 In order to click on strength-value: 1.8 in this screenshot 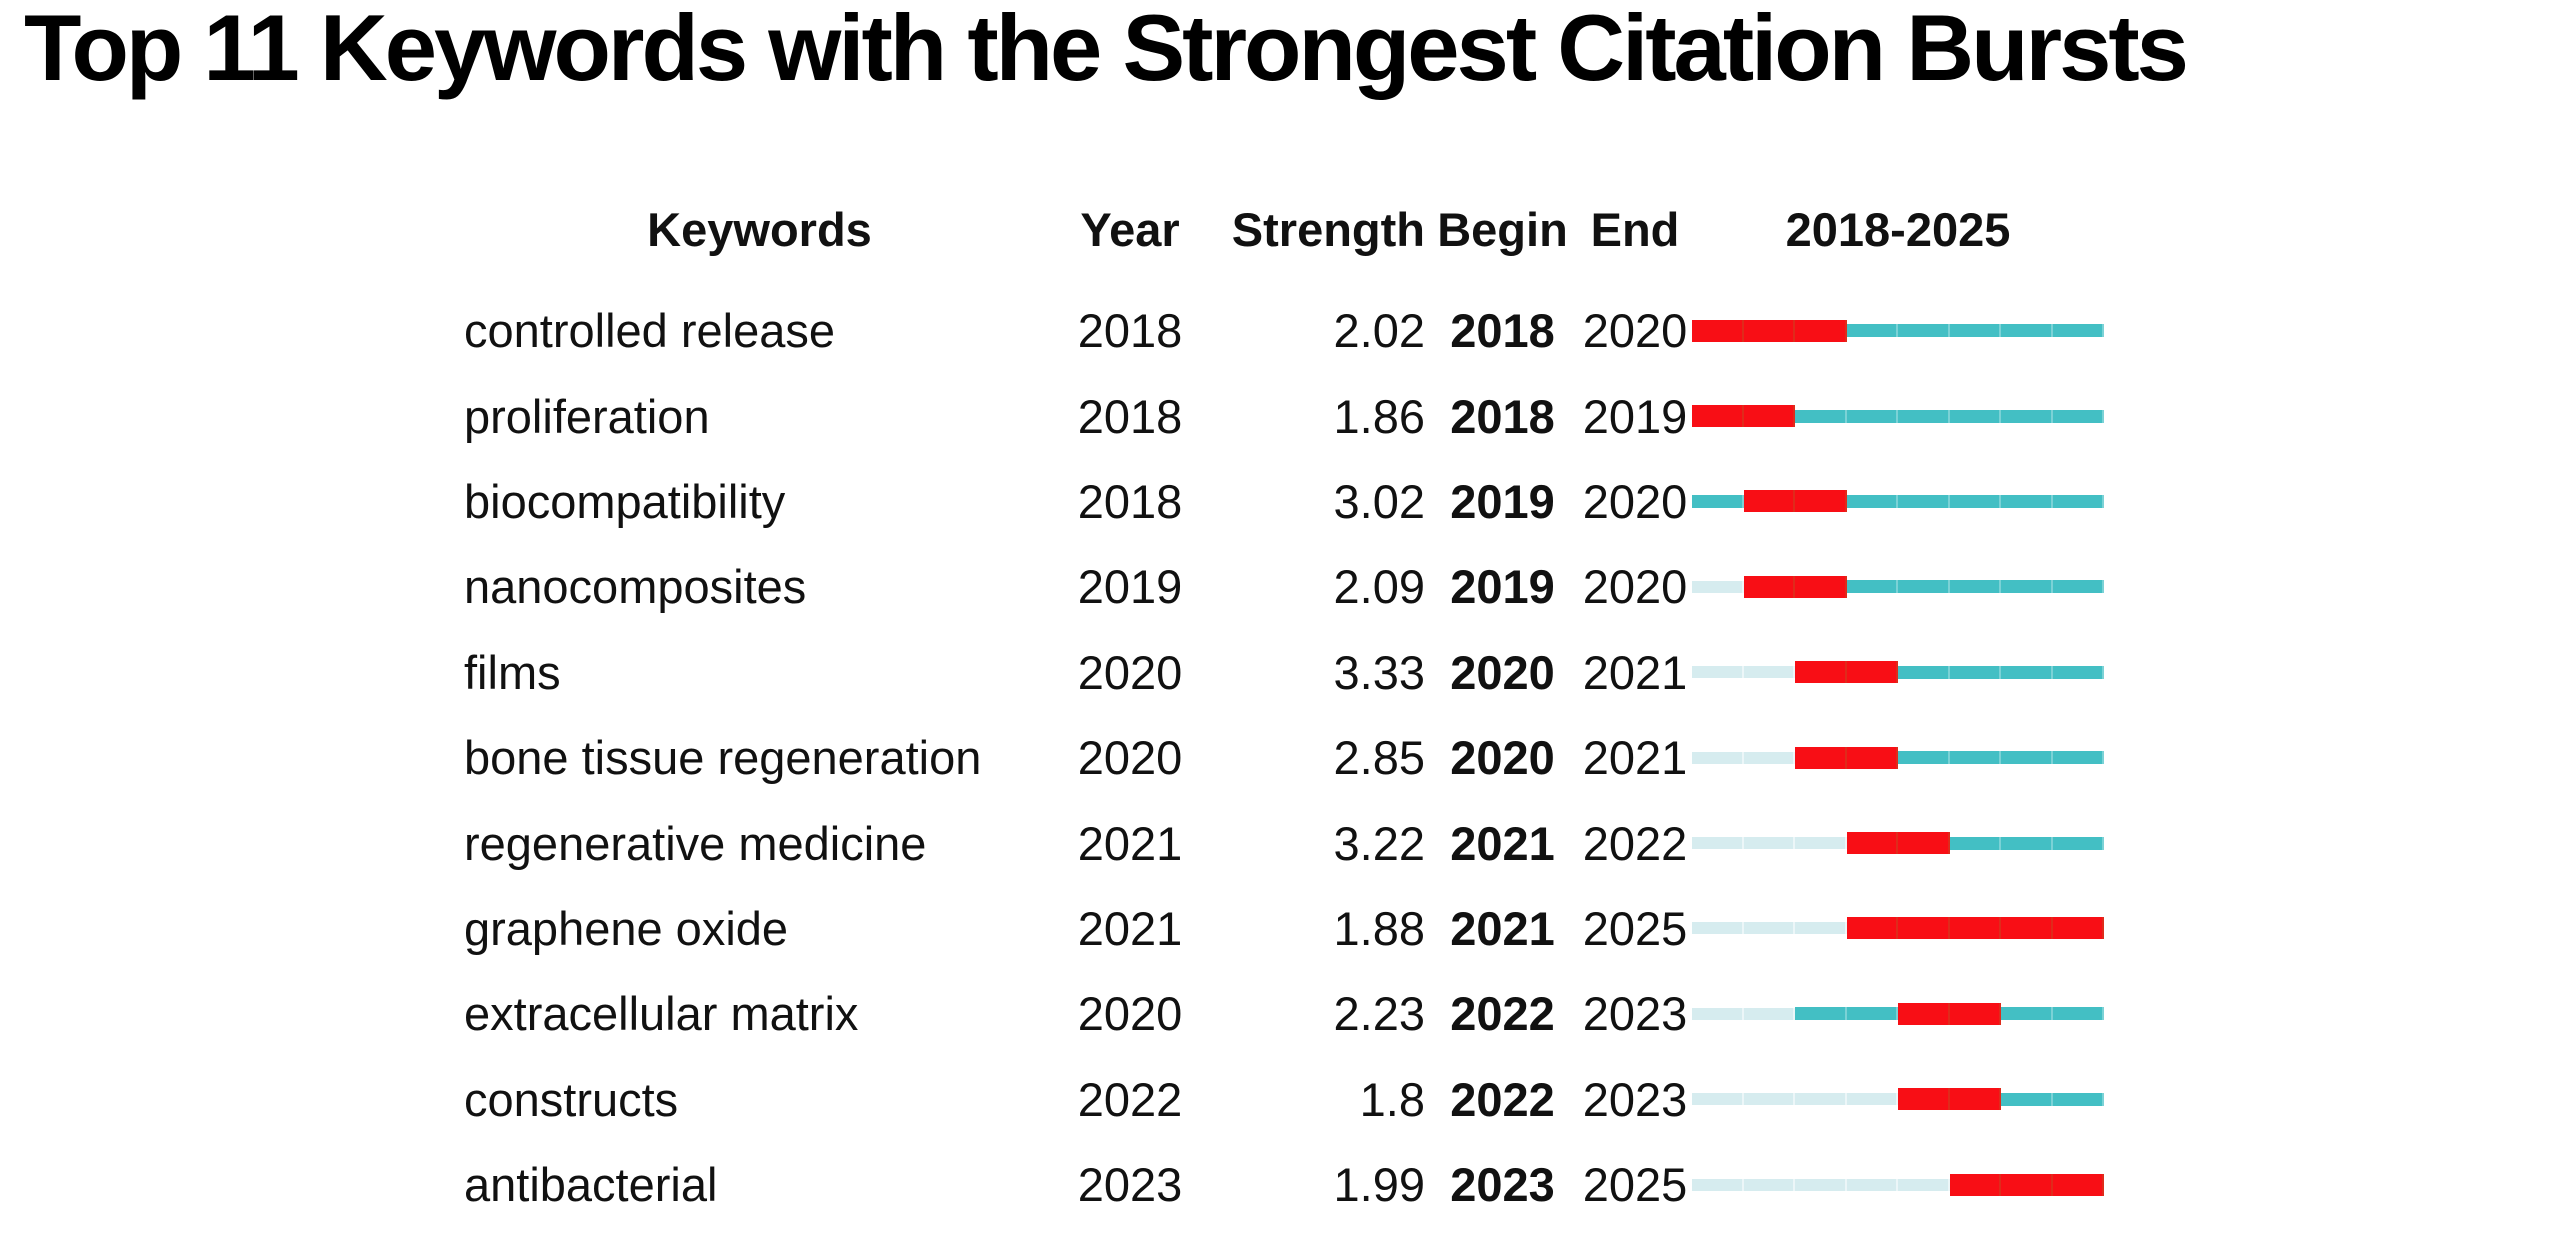, I will do `click(1392, 1099)`.